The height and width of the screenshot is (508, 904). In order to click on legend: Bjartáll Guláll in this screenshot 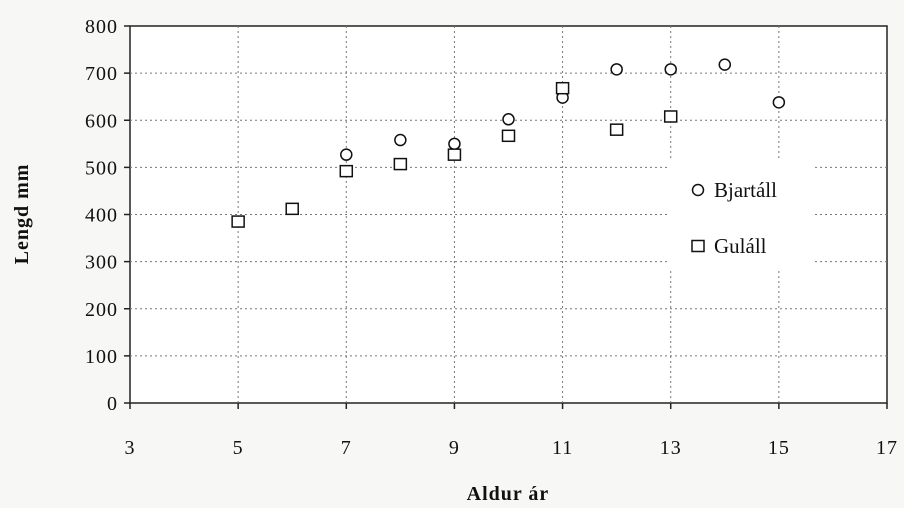, I will do `click(734, 218)`.